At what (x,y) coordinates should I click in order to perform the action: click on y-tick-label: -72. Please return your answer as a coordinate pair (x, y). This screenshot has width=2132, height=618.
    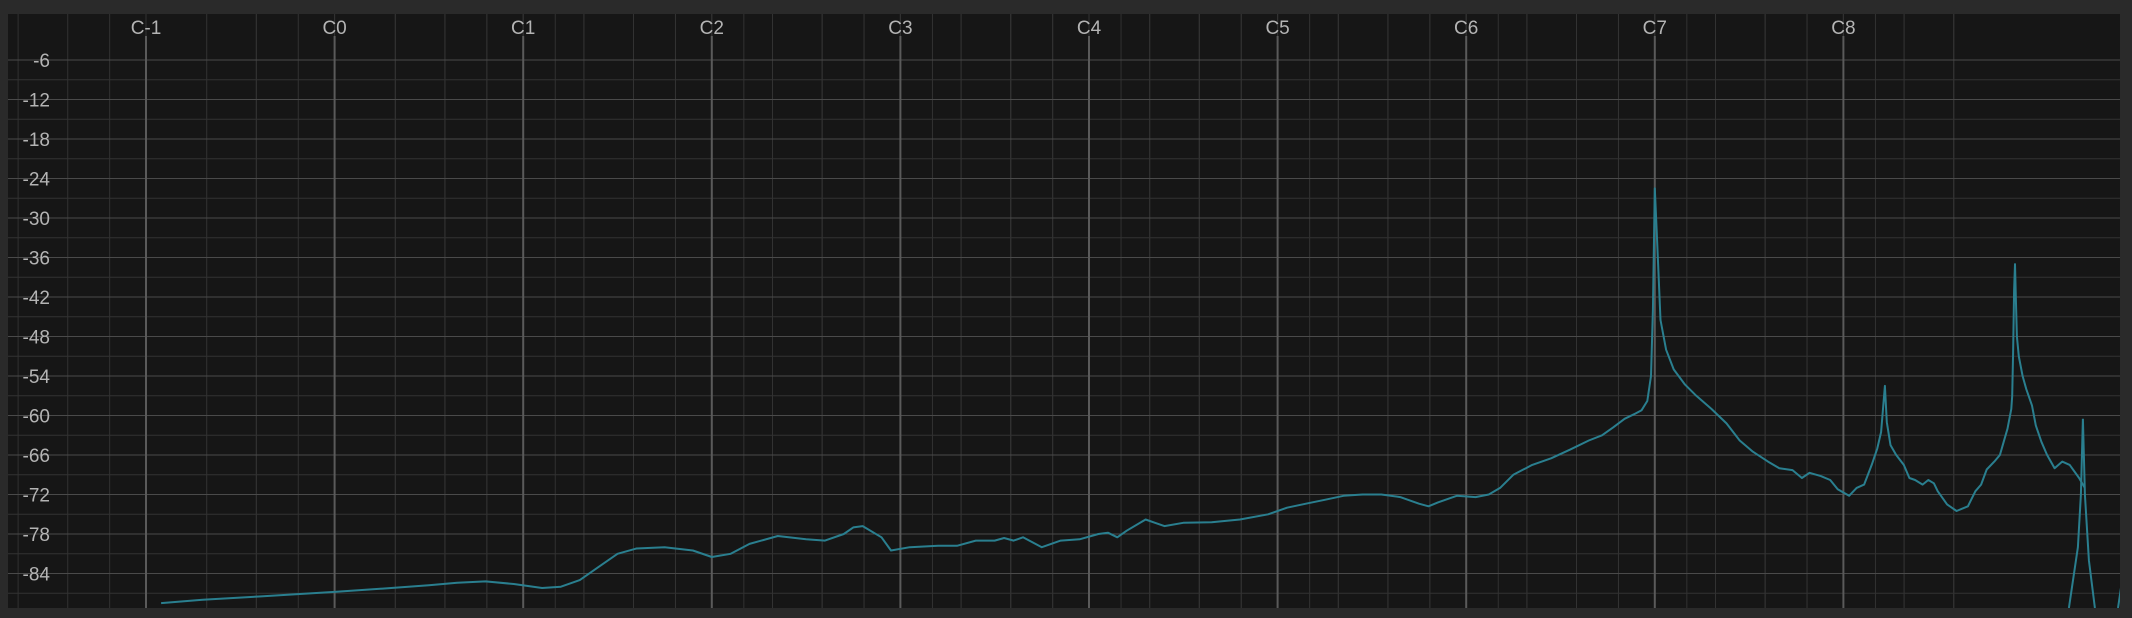
    Looking at the image, I should click on (36, 496).